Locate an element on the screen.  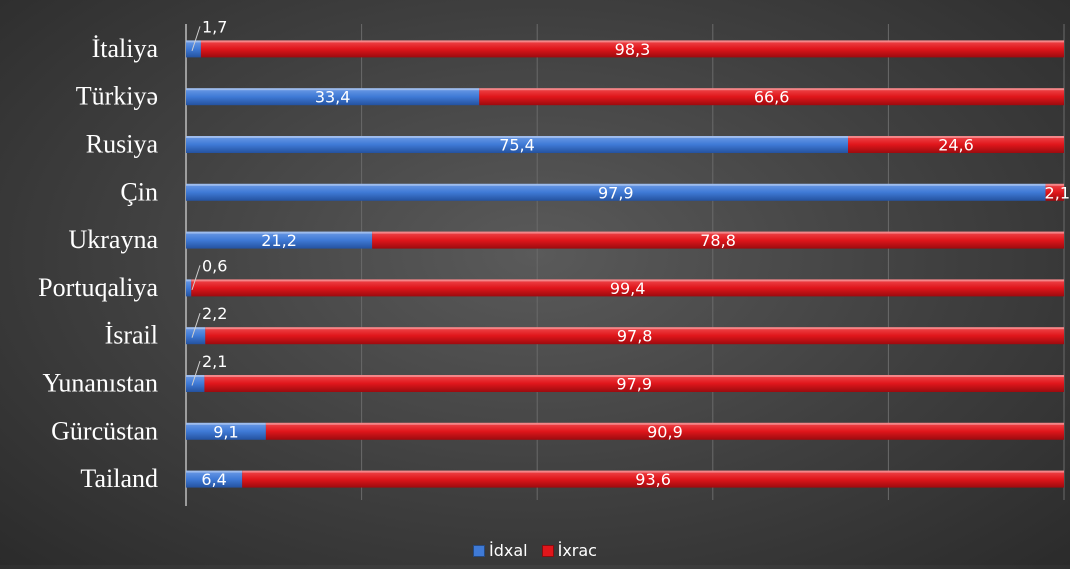
data-label: 78,8 is located at coordinates (718, 240).